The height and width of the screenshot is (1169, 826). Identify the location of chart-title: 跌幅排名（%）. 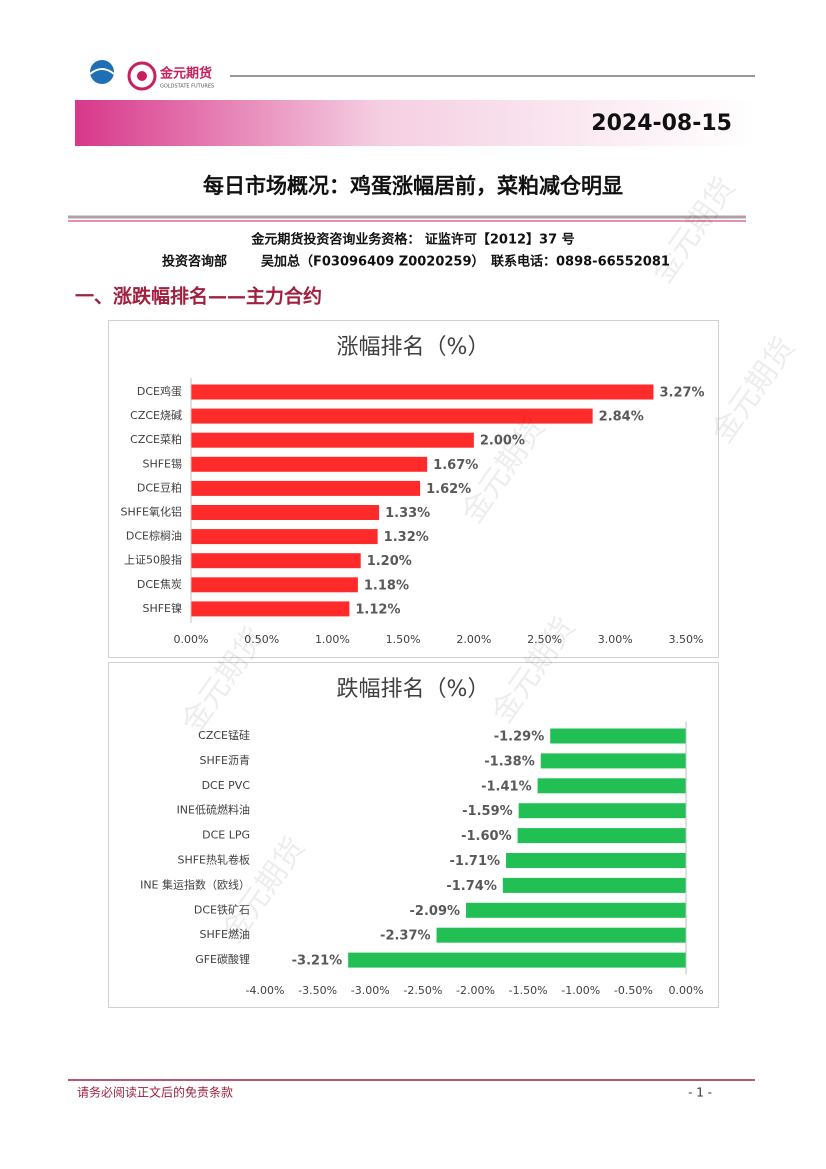
(413, 689).